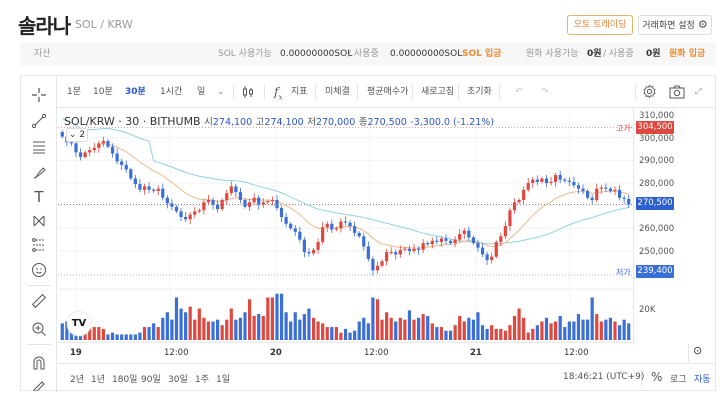 This screenshot has width=720, height=400. I want to click on brush-icon, so click(39, 173).